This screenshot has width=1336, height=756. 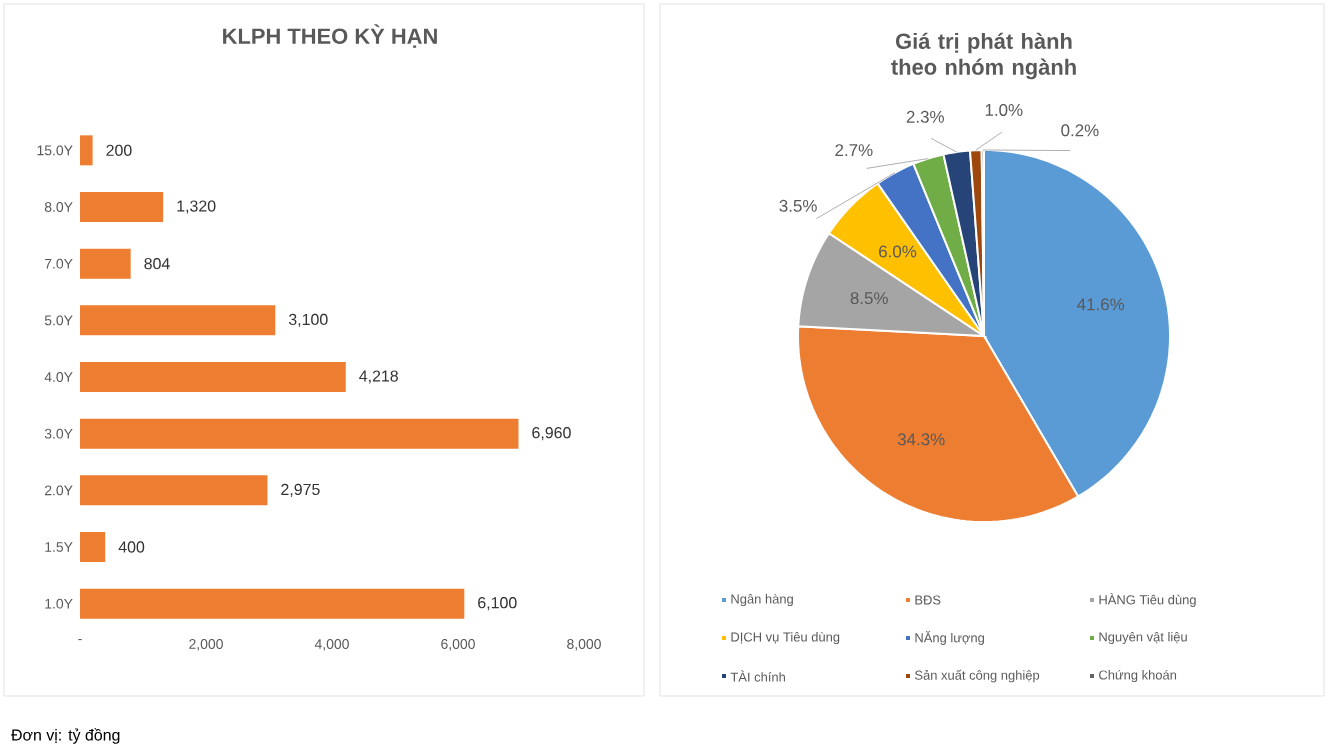 What do you see at coordinates (983, 56) in the screenshot?
I see `chart-title: Giá trị phát hành theo nhóm ngành` at bounding box center [983, 56].